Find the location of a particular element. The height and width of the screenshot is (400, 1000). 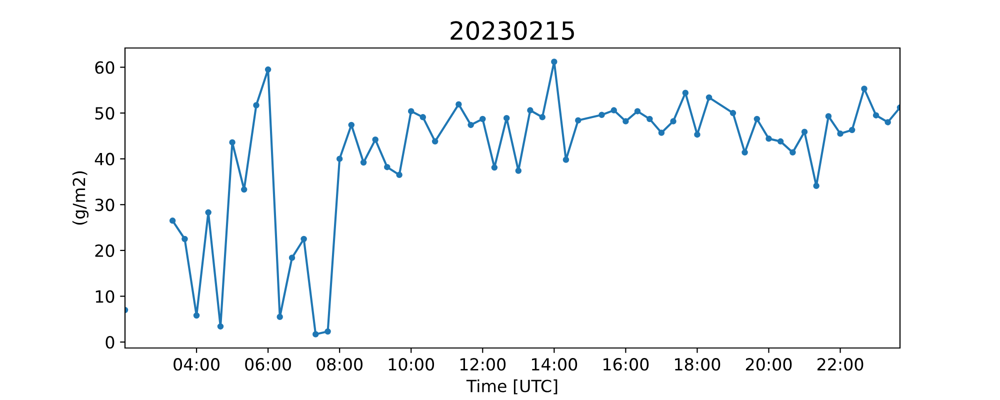

x-tick-label: 10:00 is located at coordinates (411, 364).